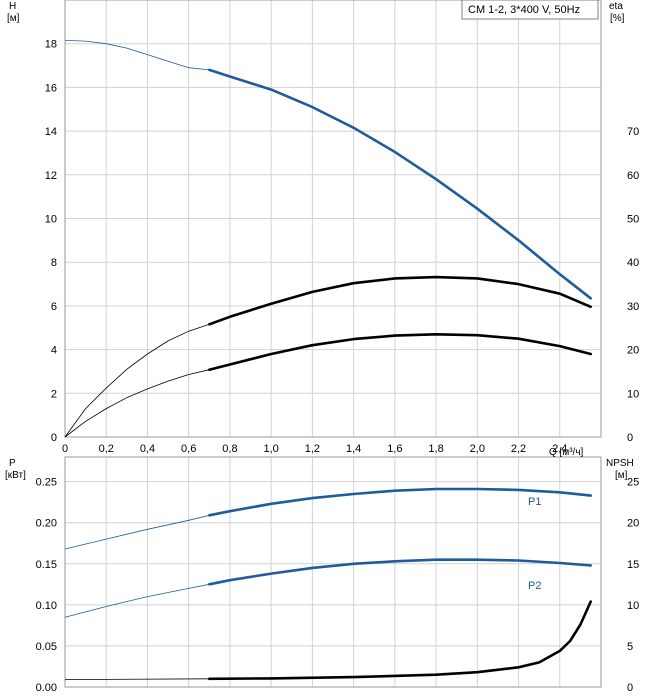  I want to click on npsh-tick-label: 20, so click(633, 524).